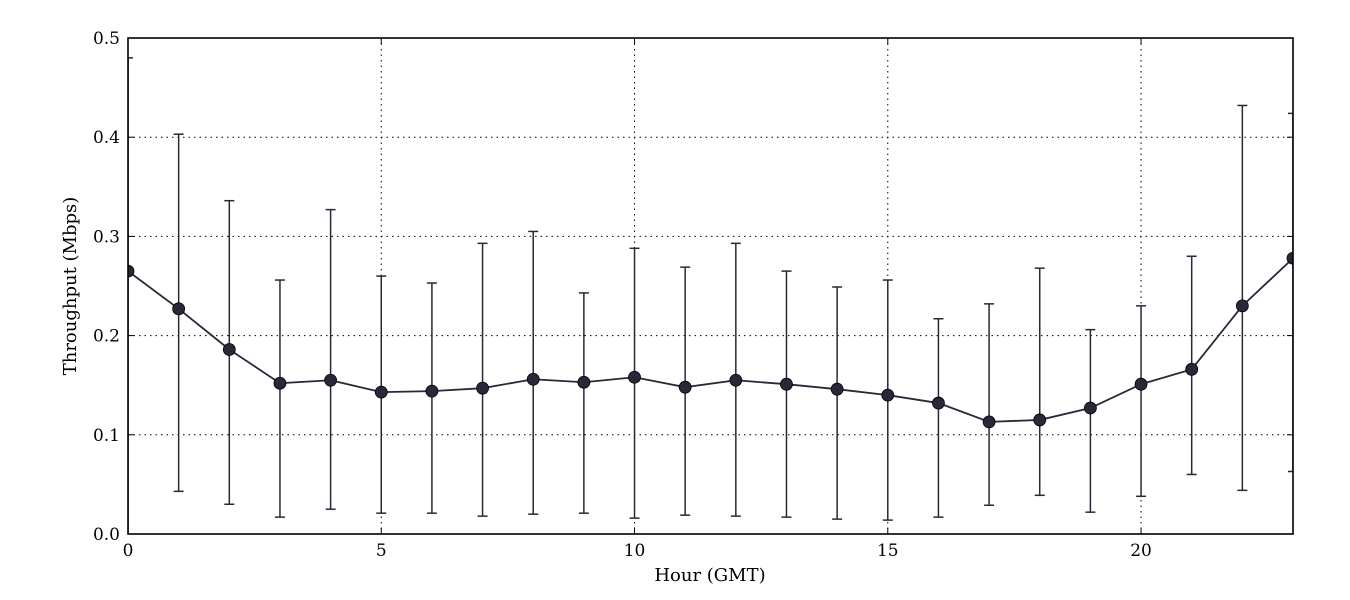 Image resolution: width=1350 pixels, height=600 pixels. What do you see at coordinates (1141, 551) in the screenshot?
I see `x-tick-label: 20` at bounding box center [1141, 551].